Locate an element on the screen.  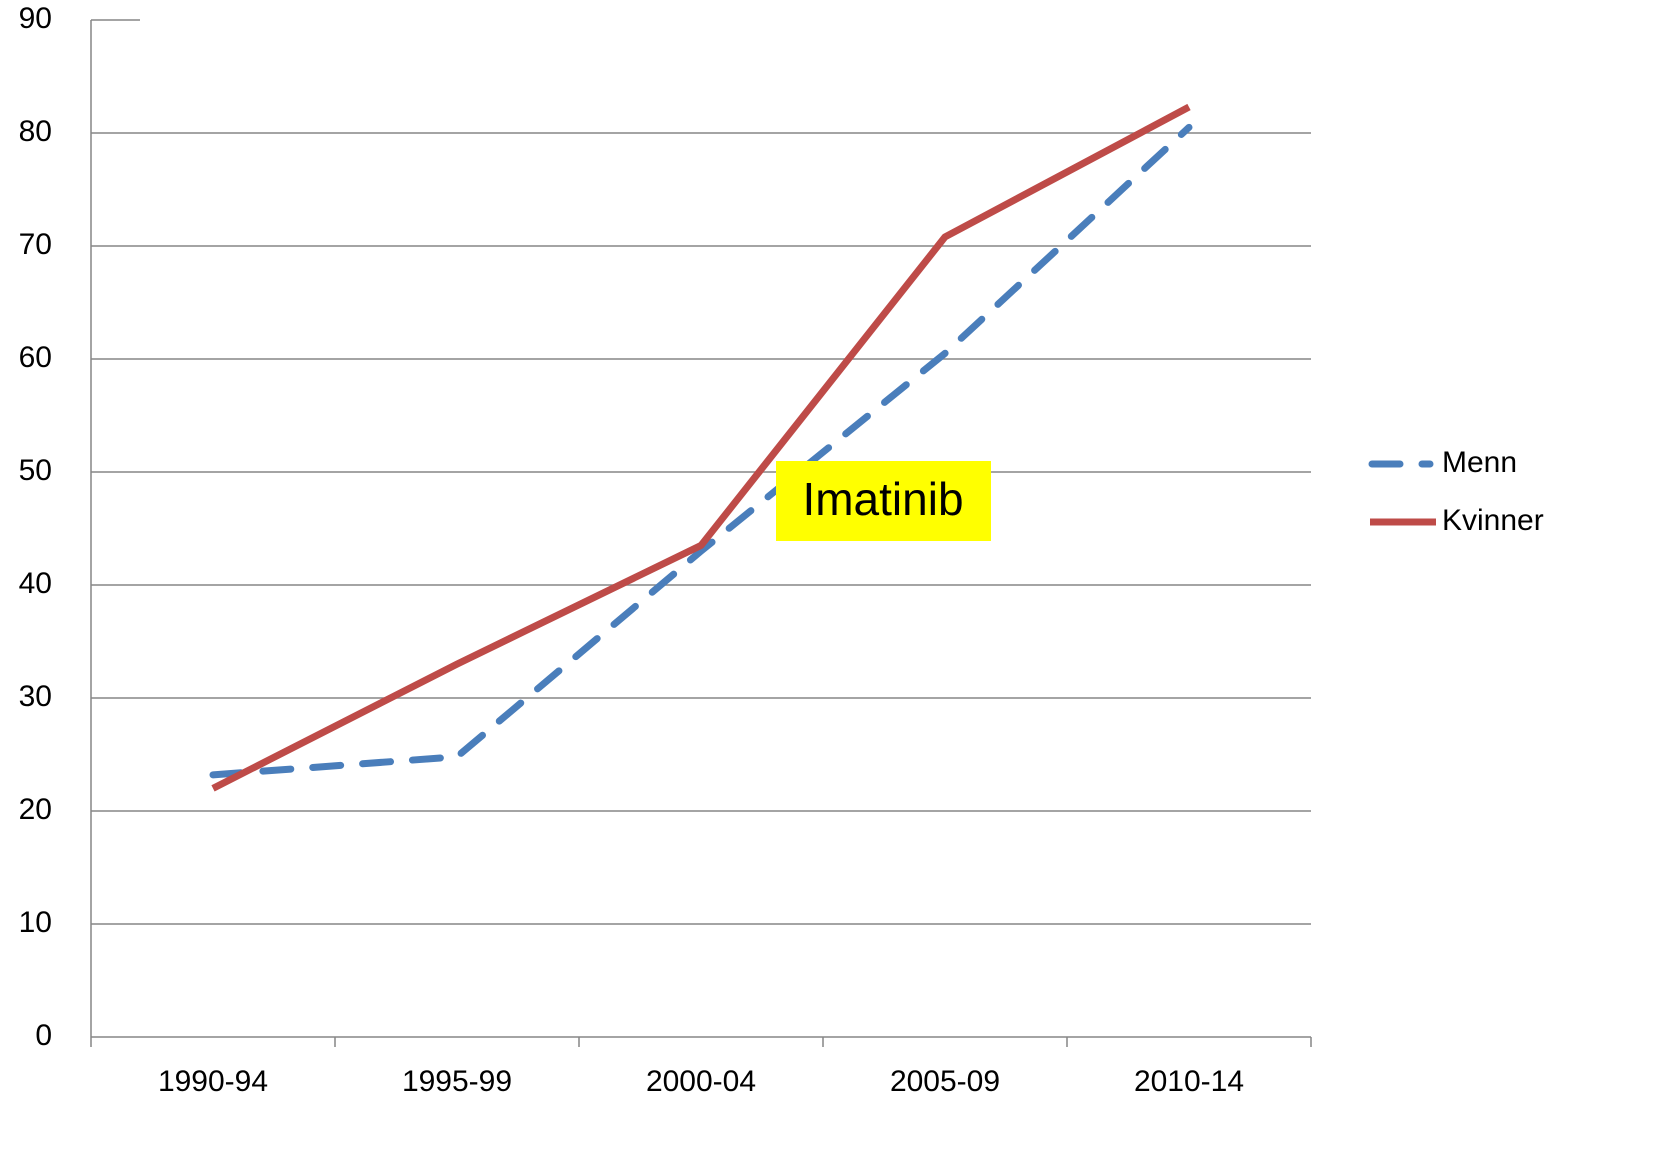
y-tick-label: 10 is located at coordinates (35, 922).